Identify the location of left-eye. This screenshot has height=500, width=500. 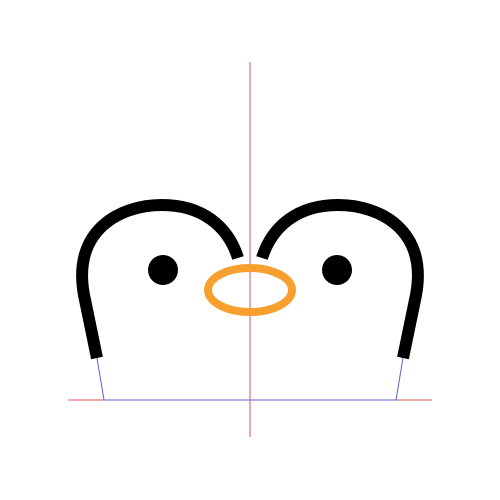
(163, 270).